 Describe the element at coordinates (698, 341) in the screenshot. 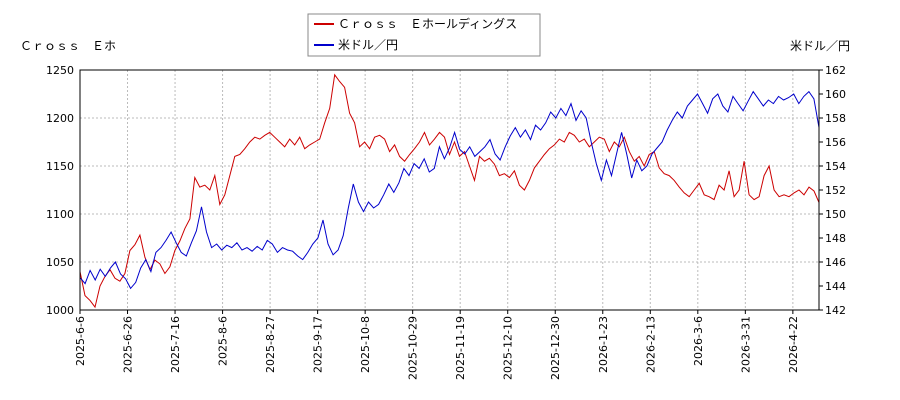

I see `x-tick-label: 2026-3-6` at that location.